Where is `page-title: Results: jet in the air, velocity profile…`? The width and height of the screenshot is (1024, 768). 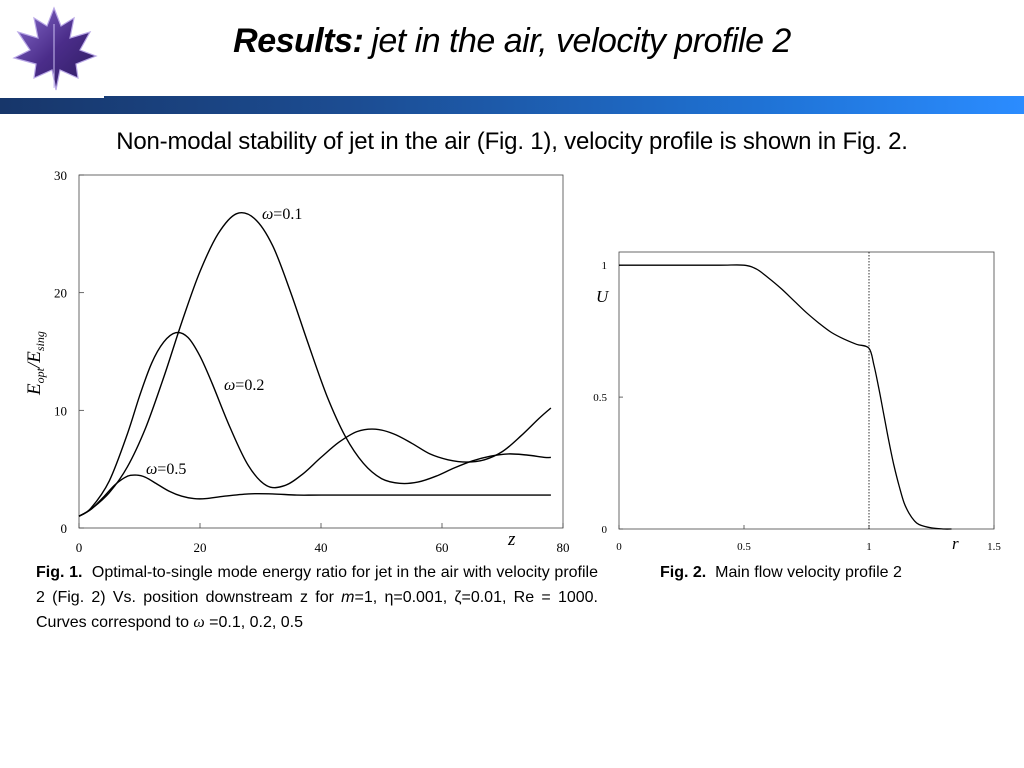
page-title: Results: jet in the air, velocity profile… is located at coordinates (512, 41).